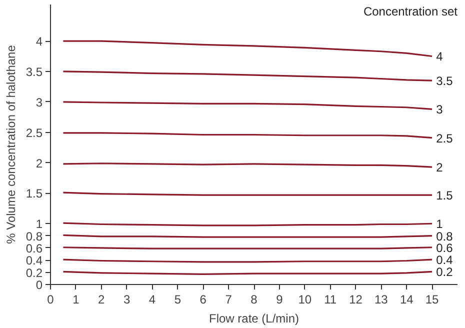  Describe the element at coordinates (34, 193) in the screenshot. I see `y-tick-label: 1.5` at that location.